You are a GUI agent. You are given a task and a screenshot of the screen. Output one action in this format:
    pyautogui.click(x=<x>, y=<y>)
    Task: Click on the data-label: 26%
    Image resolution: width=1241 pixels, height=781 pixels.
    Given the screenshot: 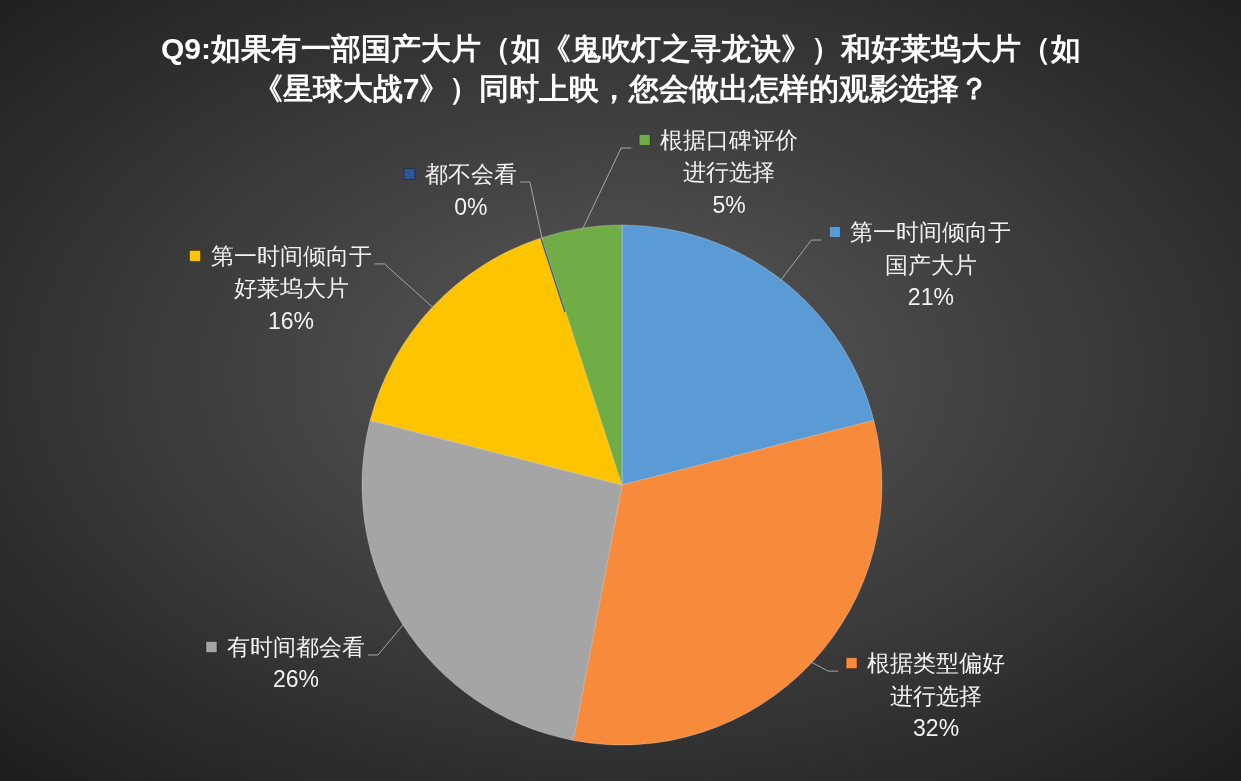 What is the action you would take?
    pyautogui.click(x=295, y=679)
    